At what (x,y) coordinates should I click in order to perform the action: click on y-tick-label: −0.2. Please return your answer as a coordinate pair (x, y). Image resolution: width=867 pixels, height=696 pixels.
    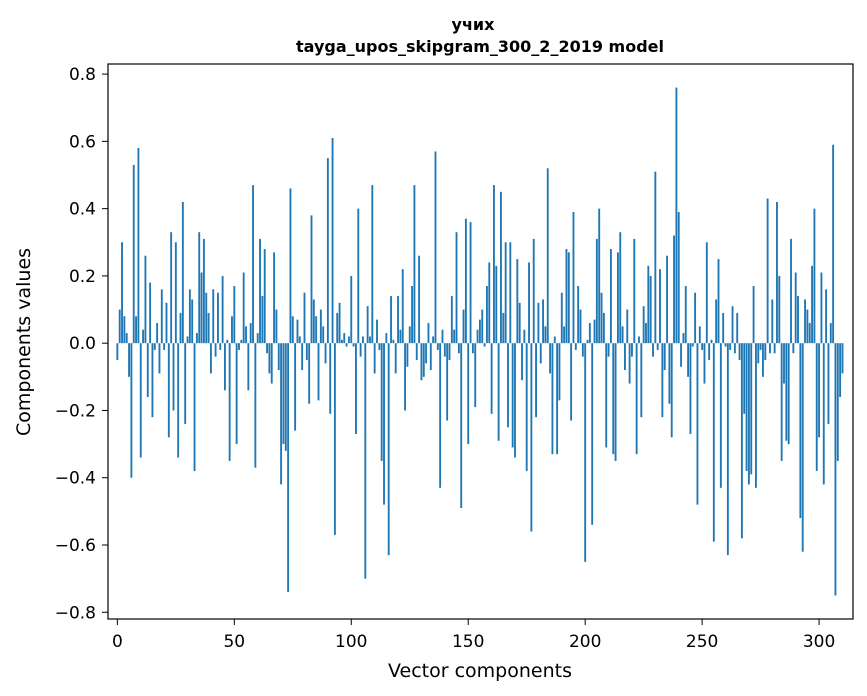
    Looking at the image, I should click on (75, 411).